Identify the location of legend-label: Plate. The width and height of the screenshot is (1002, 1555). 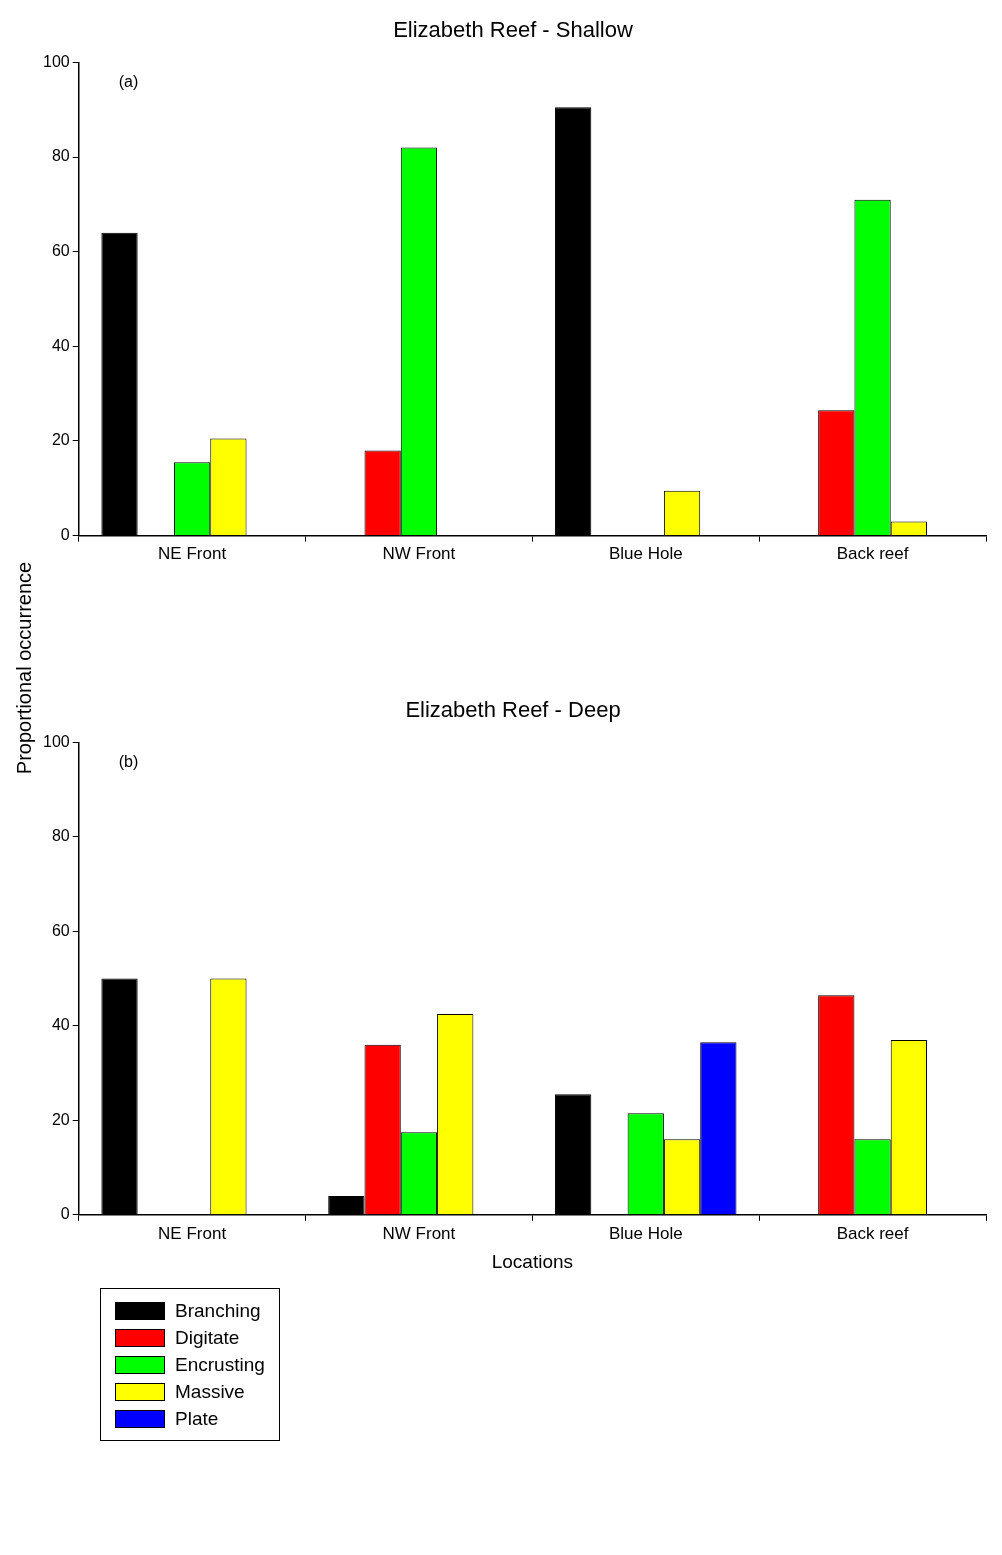
(197, 1418).